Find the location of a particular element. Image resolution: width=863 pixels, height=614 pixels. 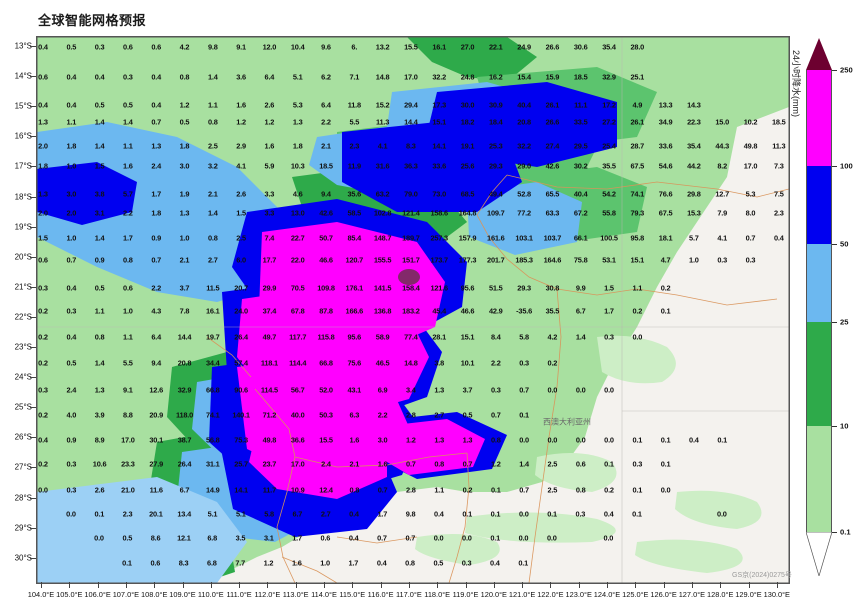

grid-value: 7.3 is located at coordinates (778, 166).